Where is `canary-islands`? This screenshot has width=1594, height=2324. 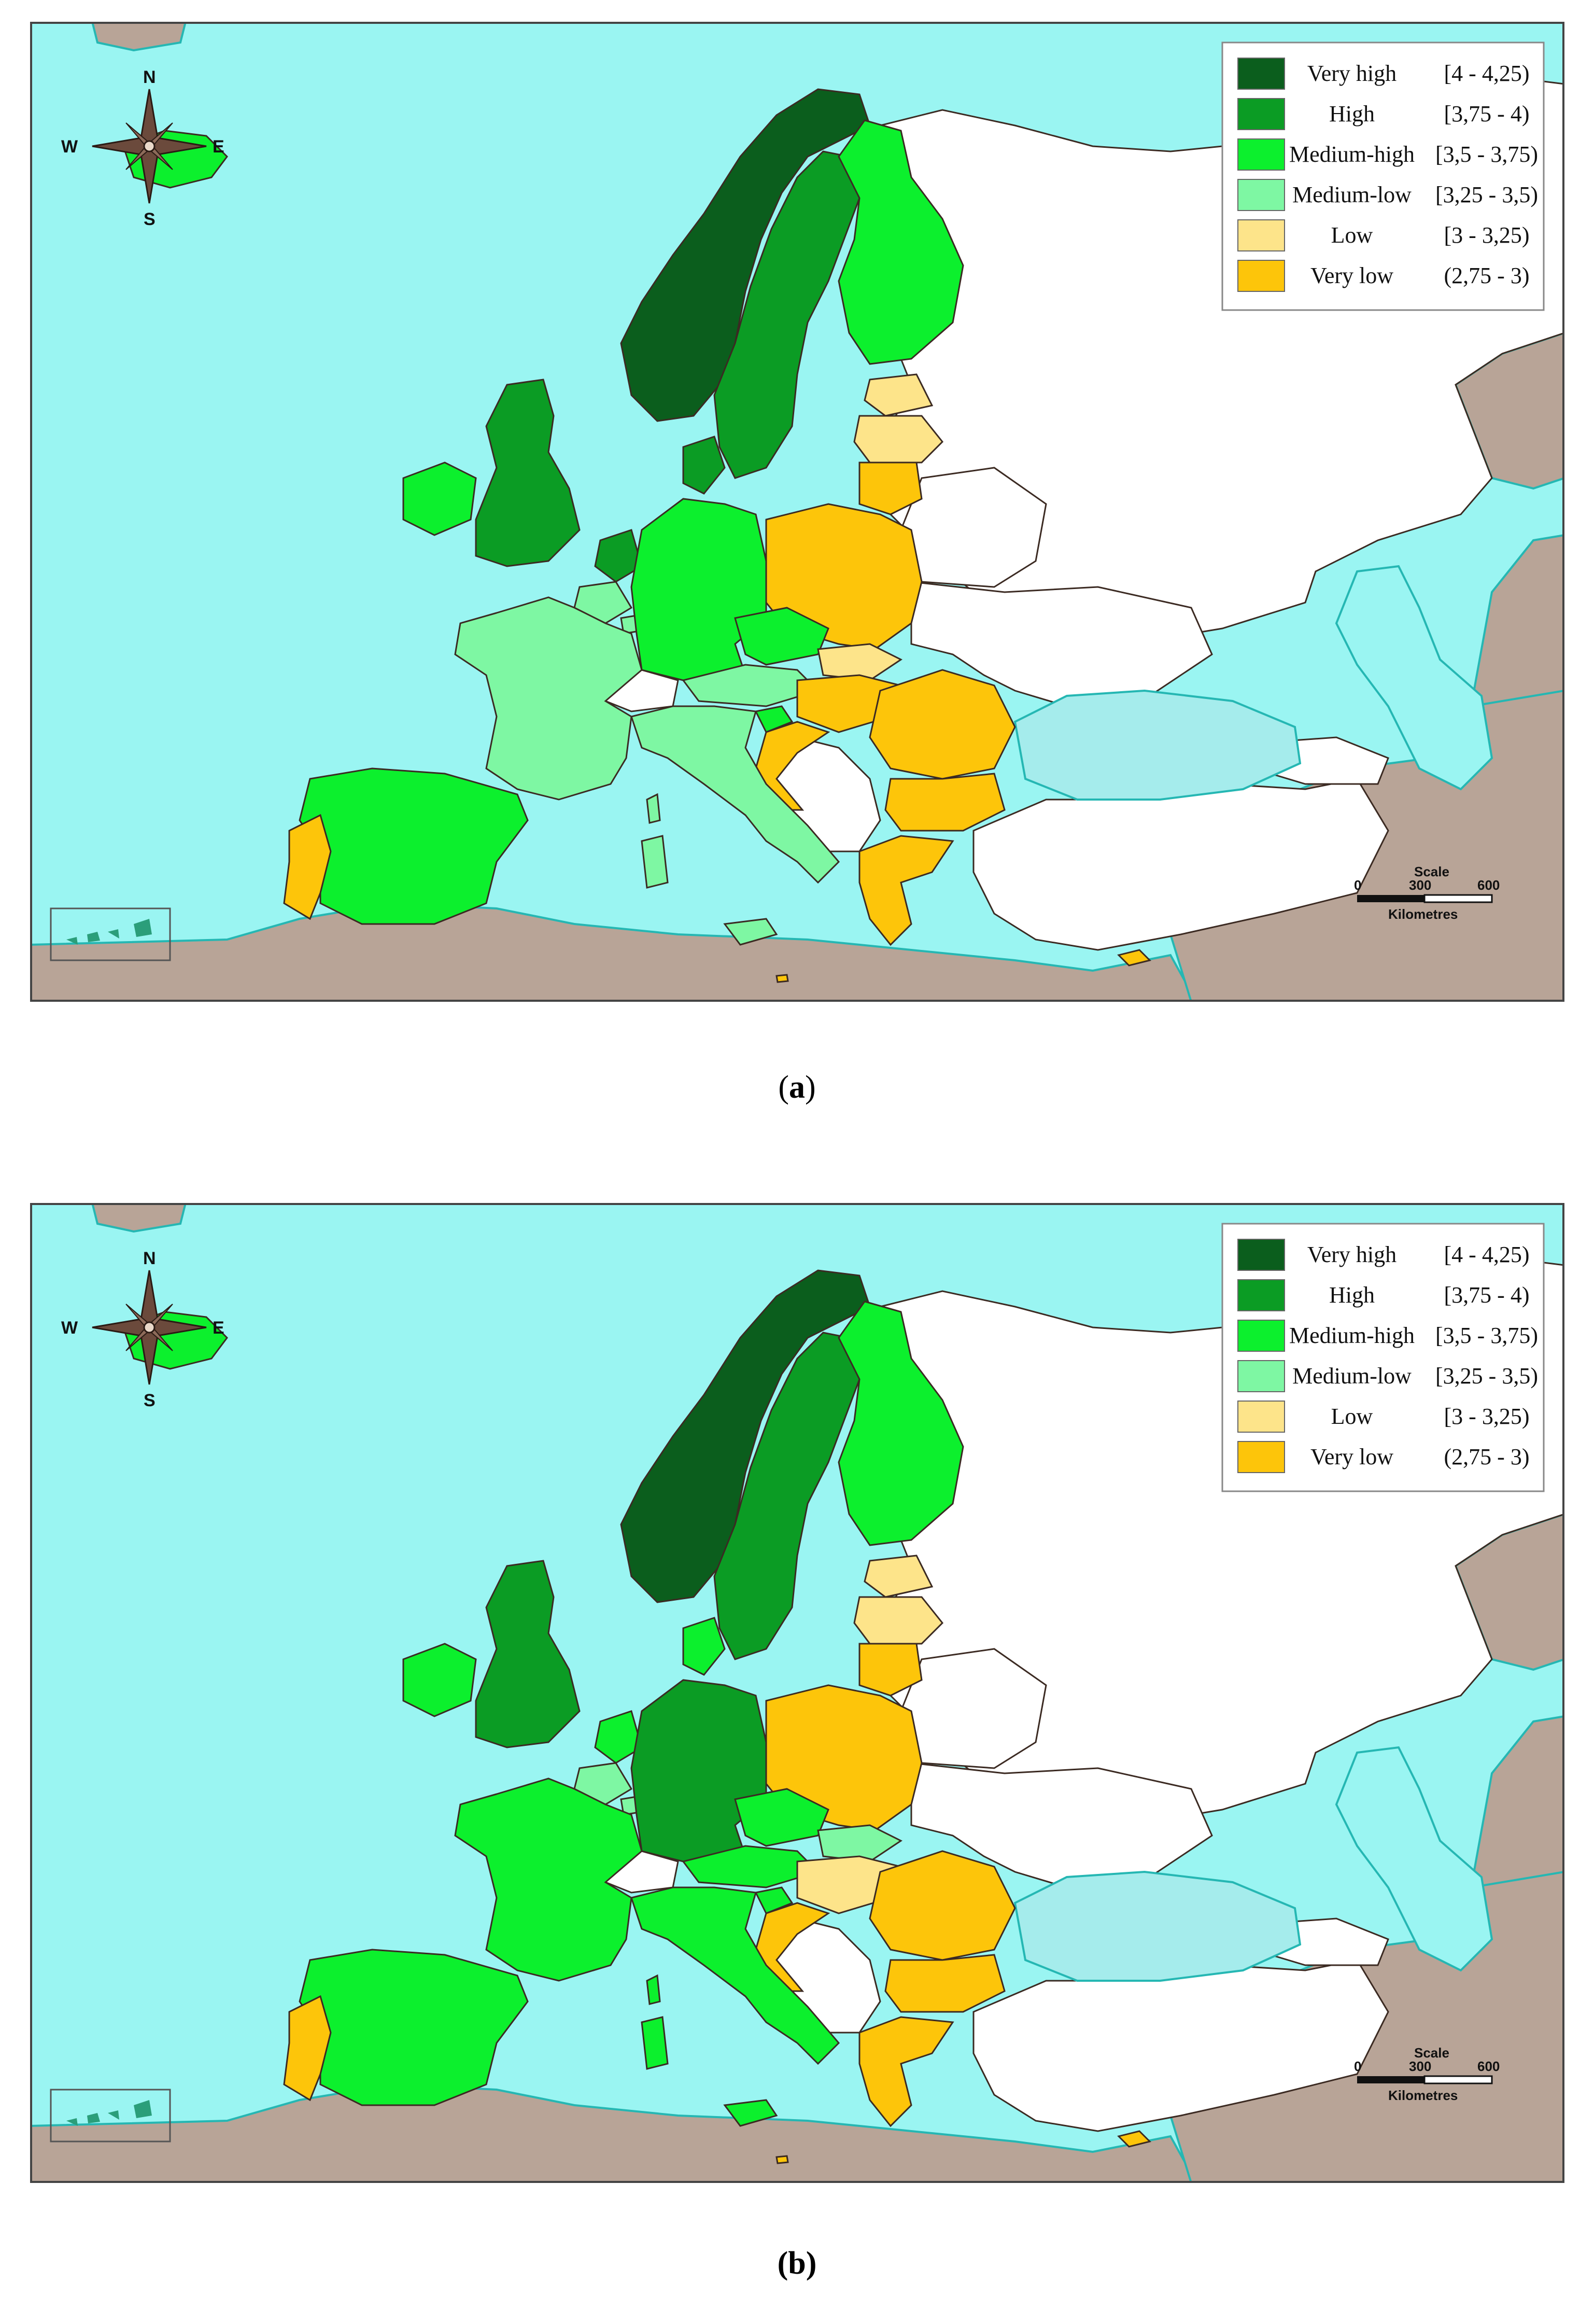
canary-islands is located at coordinates (109, 932).